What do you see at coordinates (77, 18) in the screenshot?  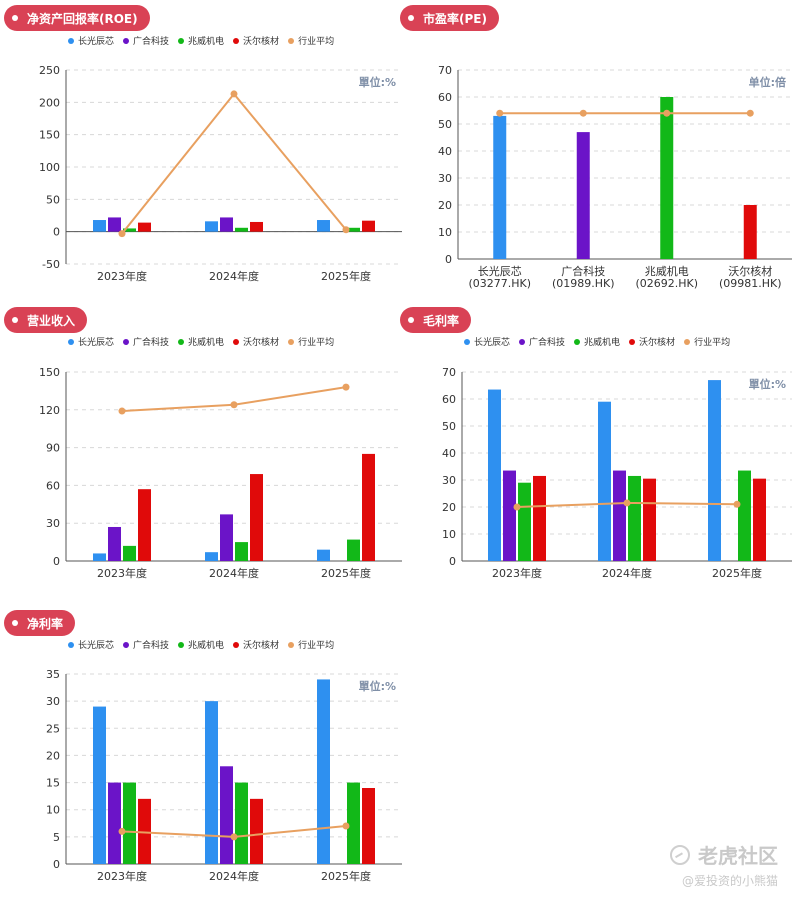 I see `roe-title-pill: 净资产回报率(ROE)` at bounding box center [77, 18].